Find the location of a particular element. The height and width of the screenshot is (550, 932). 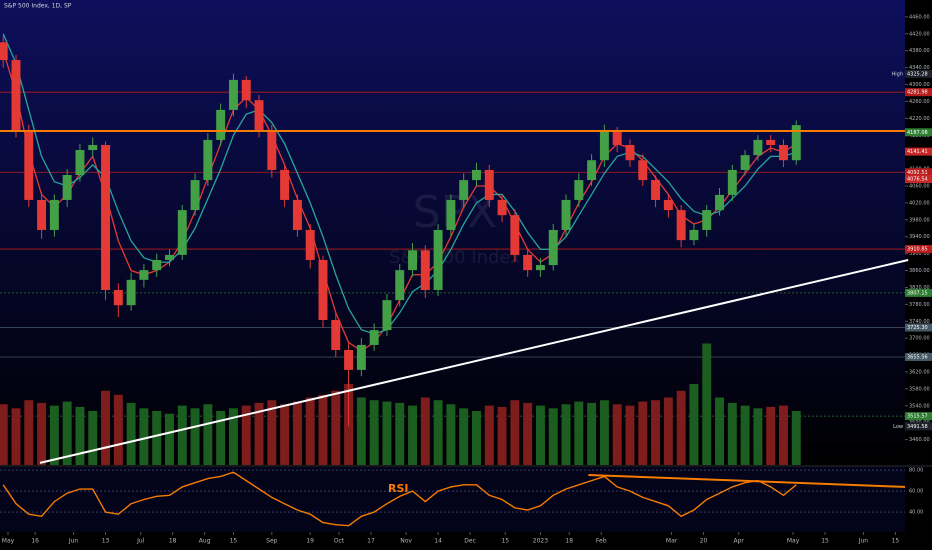

y-tick-label: 3820.00 is located at coordinates (919, 288).